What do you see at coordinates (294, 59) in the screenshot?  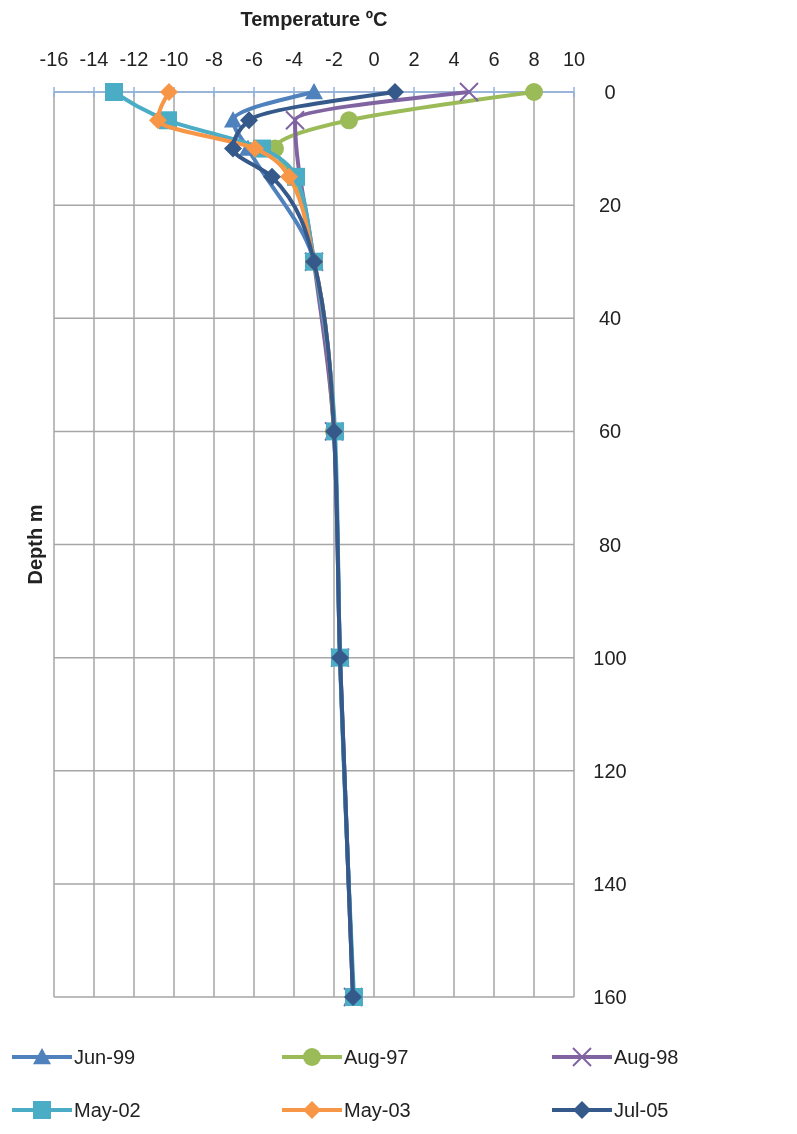 I see `x-tick-label: -4` at bounding box center [294, 59].